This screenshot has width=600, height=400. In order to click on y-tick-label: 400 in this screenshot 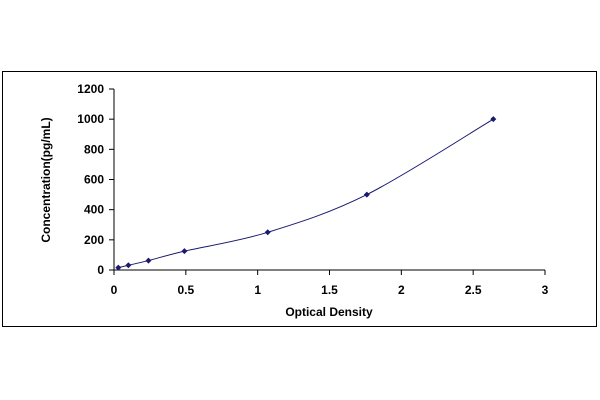, I will do `click(94, 210)`.